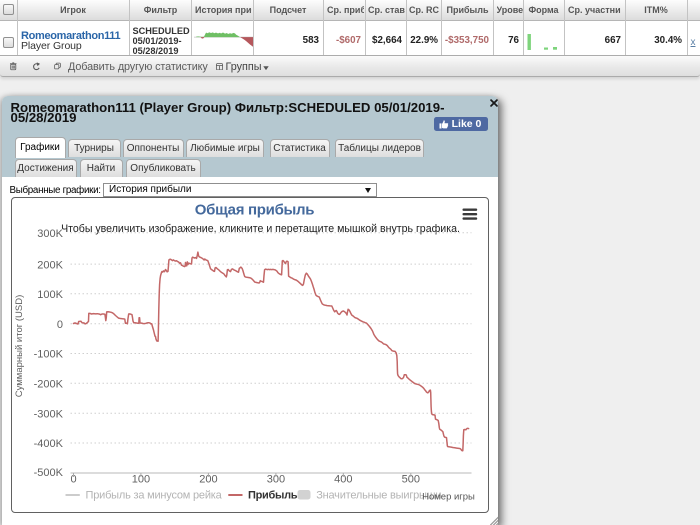 The height and width of the screenshot is (525, 700). I want to click on svg-text: -100K, so click(49, 355).